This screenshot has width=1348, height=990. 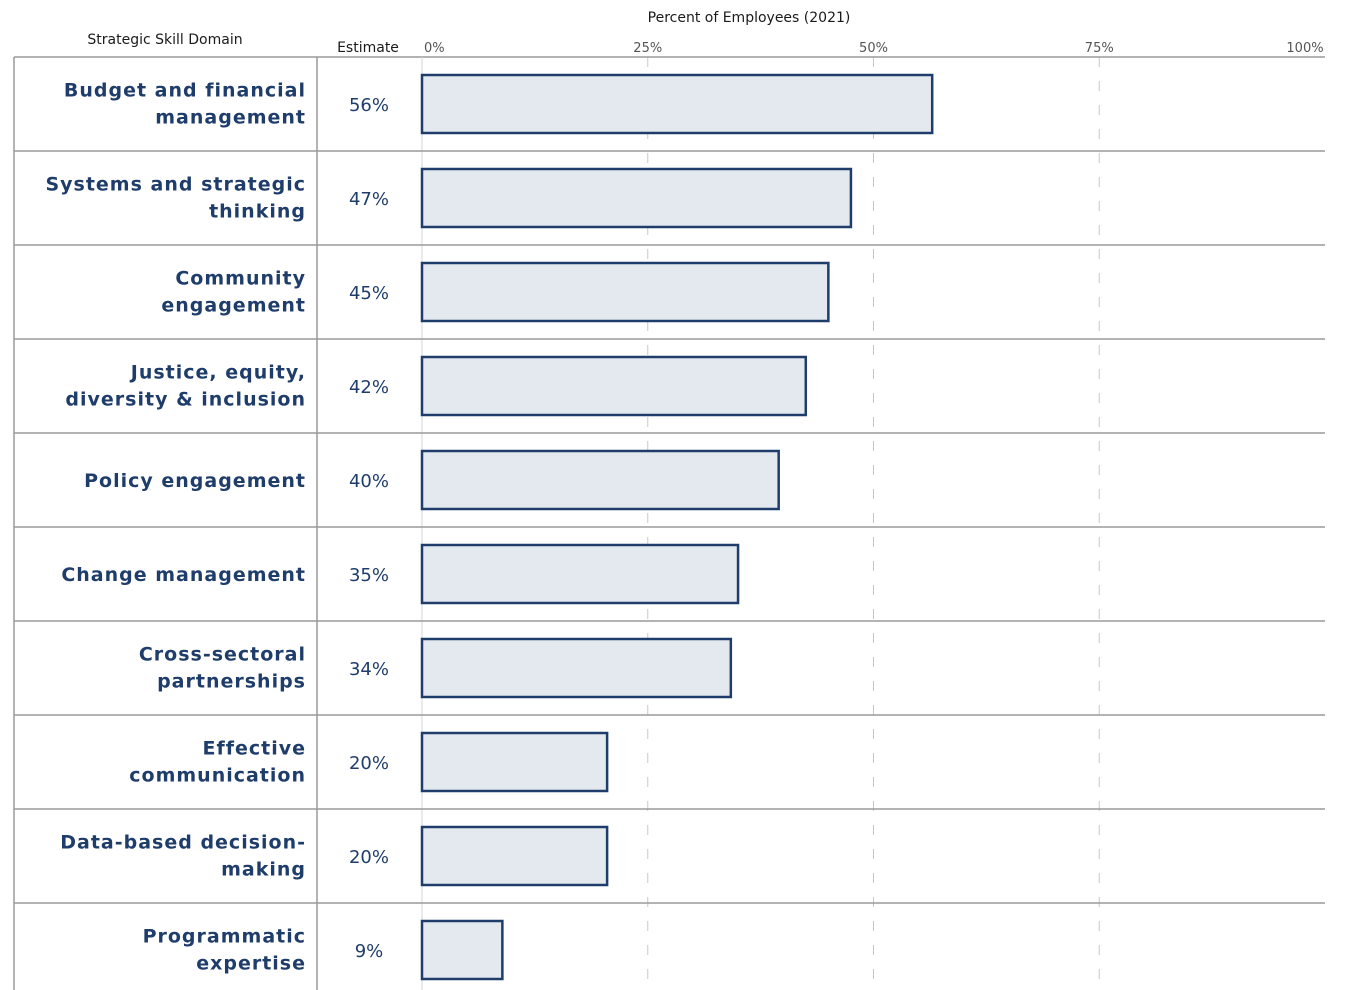 What do you see at coordinates (233, 306) in the screenshot?
I see `category-label: engagement` at bounding box center [233, 306].